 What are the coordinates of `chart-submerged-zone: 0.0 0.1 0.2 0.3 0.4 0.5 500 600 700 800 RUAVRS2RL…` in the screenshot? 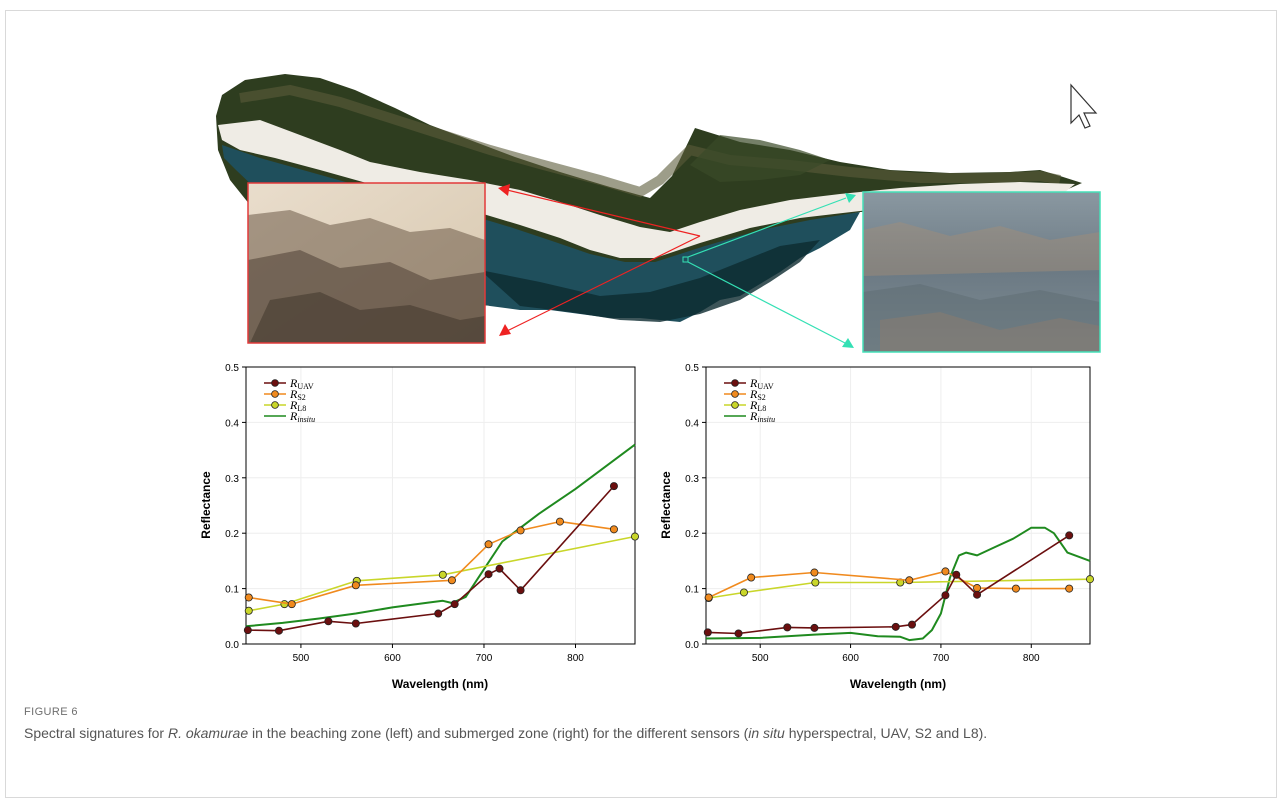 It's located at (877, 527).